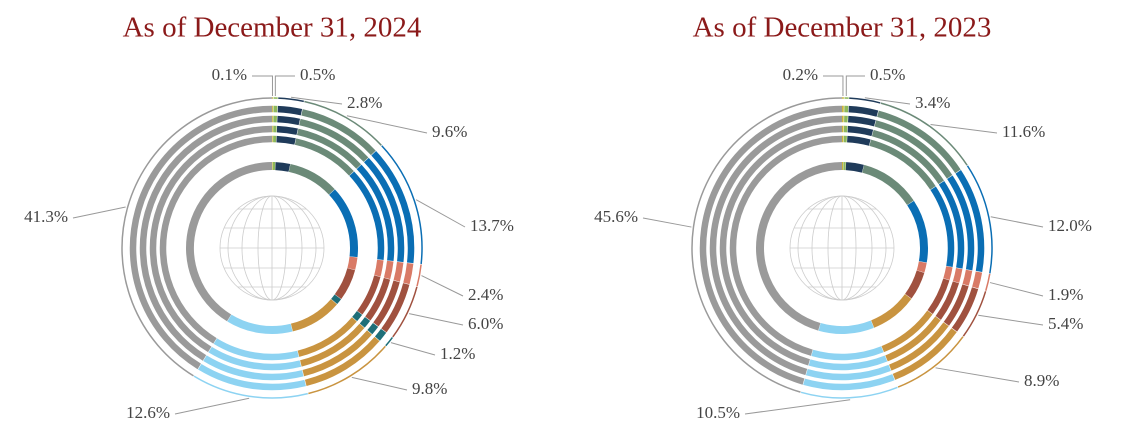 The height and width of the screenshot is (426, 1137). Describe the element at coordinates (485, 294) in the screenshot. I see `data-label: 2.4%` at that location.